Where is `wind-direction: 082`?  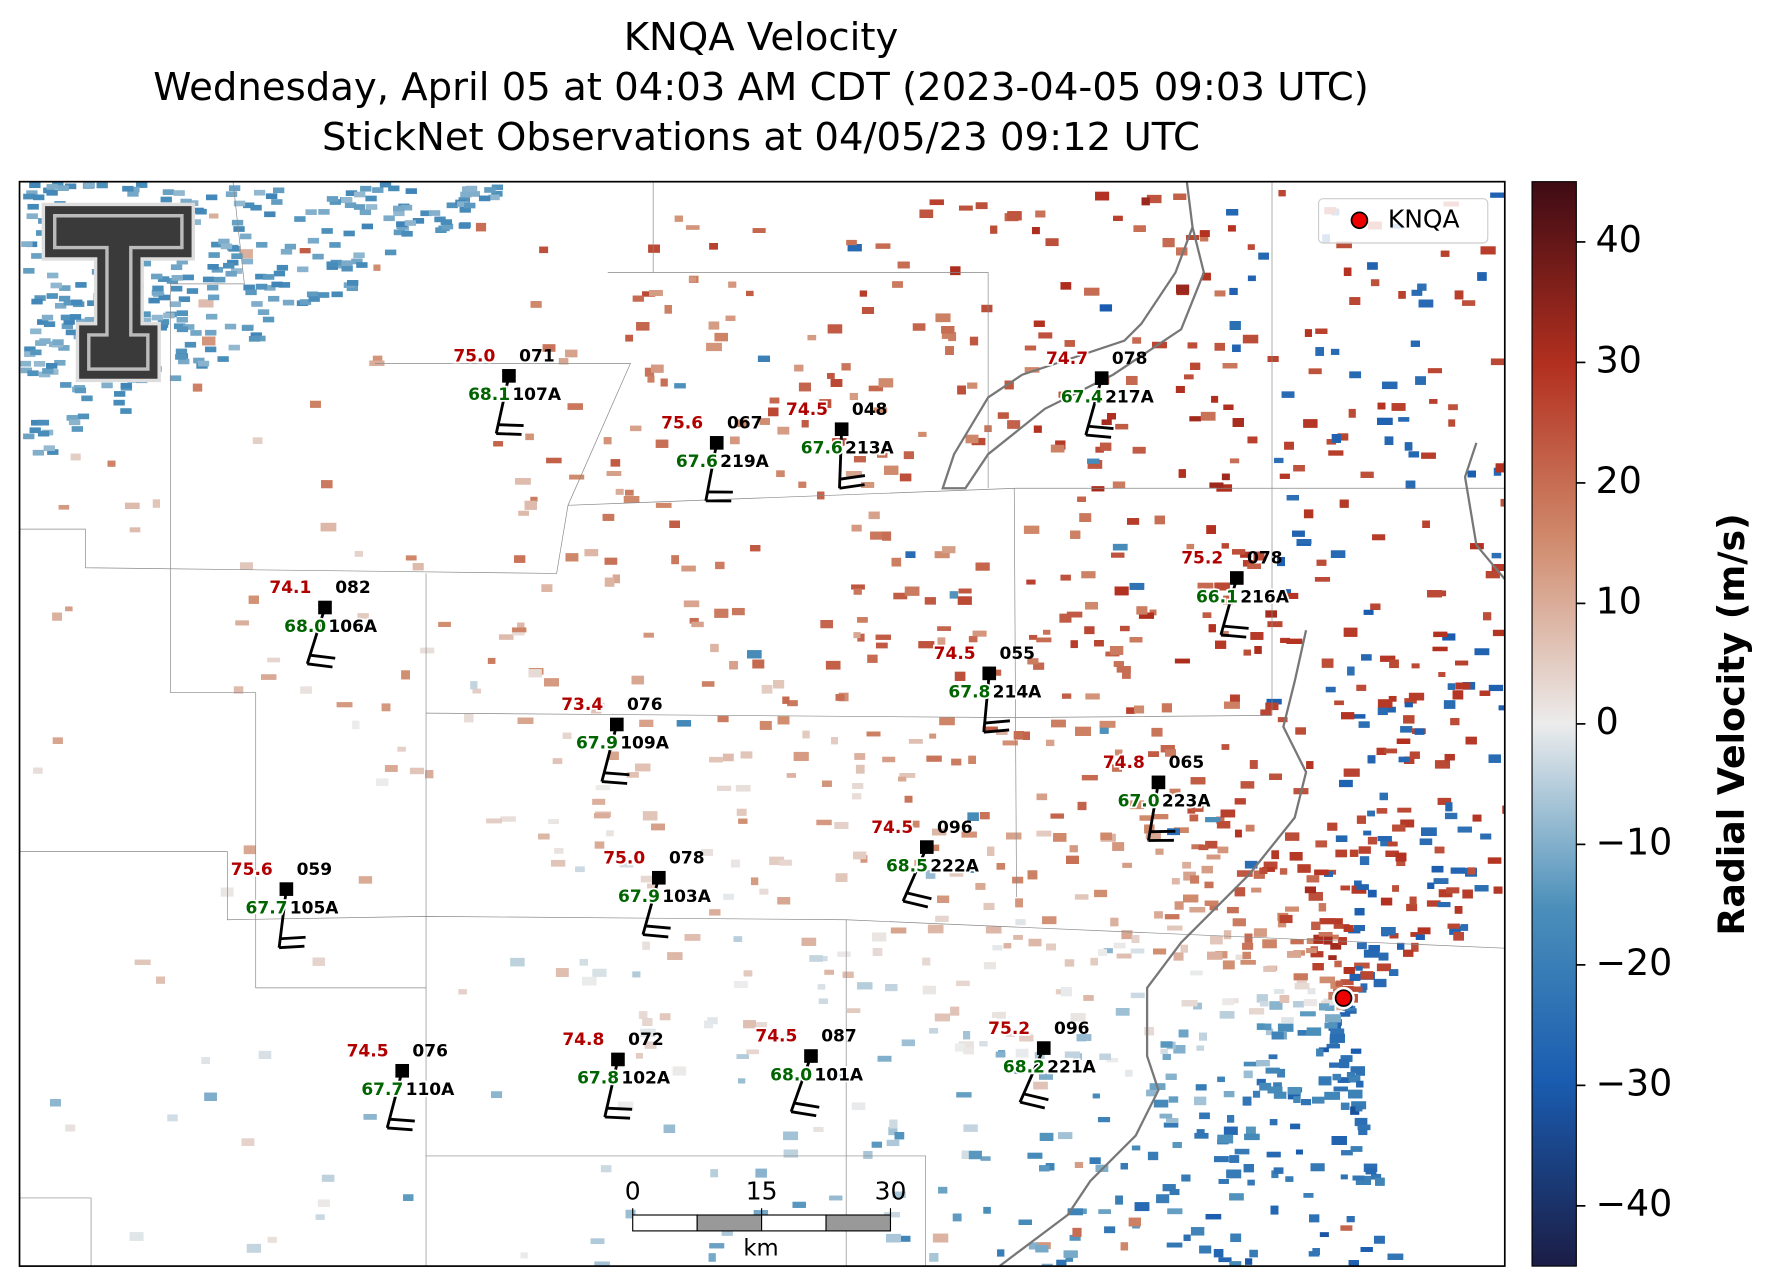
wind-direction: 082 is located at coordinates (353, 588).